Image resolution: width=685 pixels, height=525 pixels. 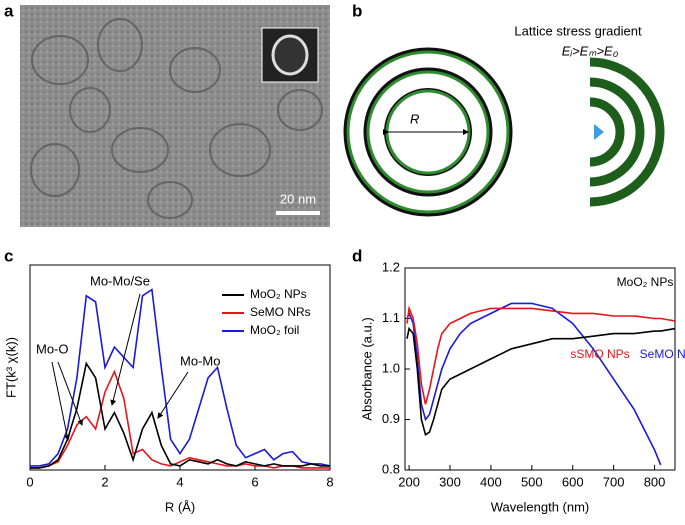 What do you see at coordinates (179, 481) in the screenshot?
I see `x-tick-label: 4` at bounding box center [179, 481].